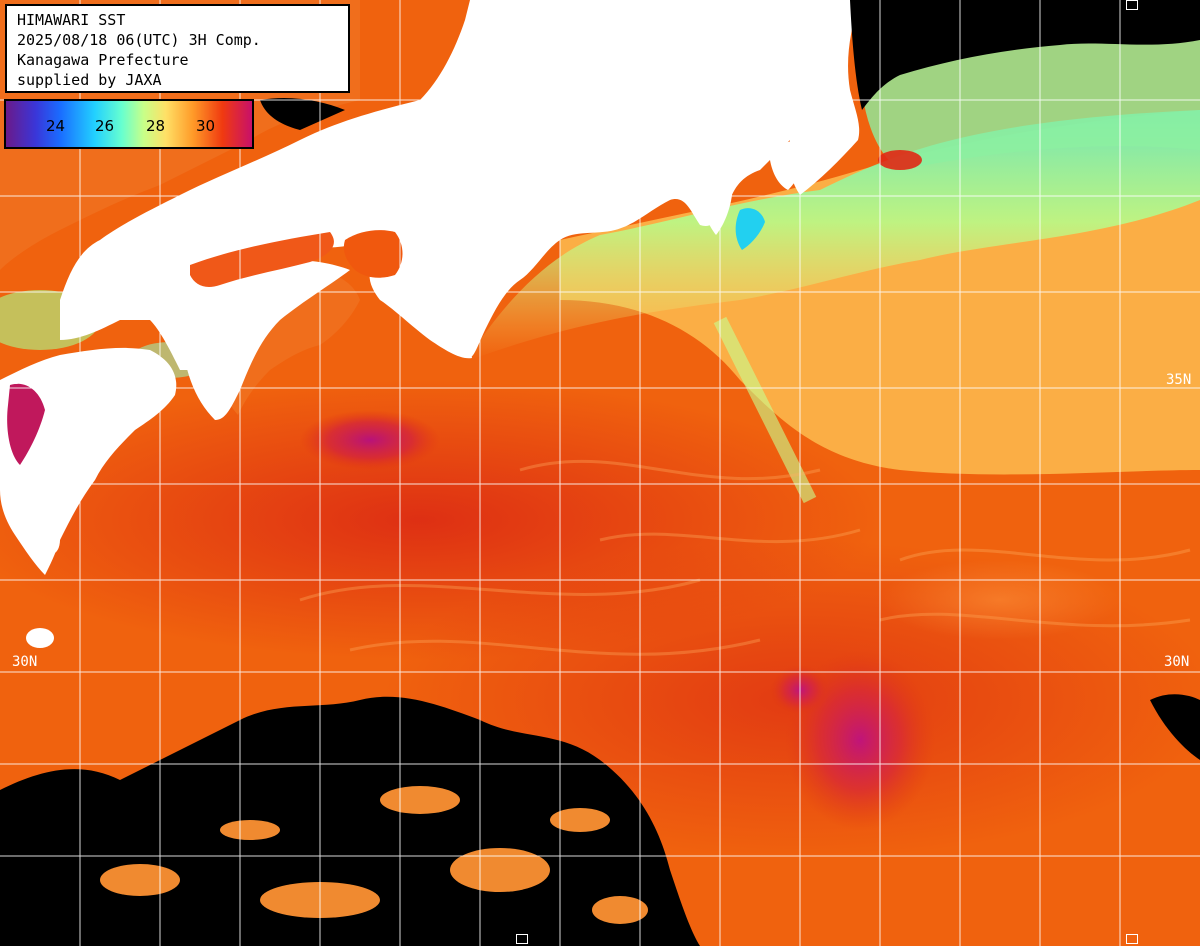  I want to click on map-region: Kanagawa Prefecture, so click(103, 60).